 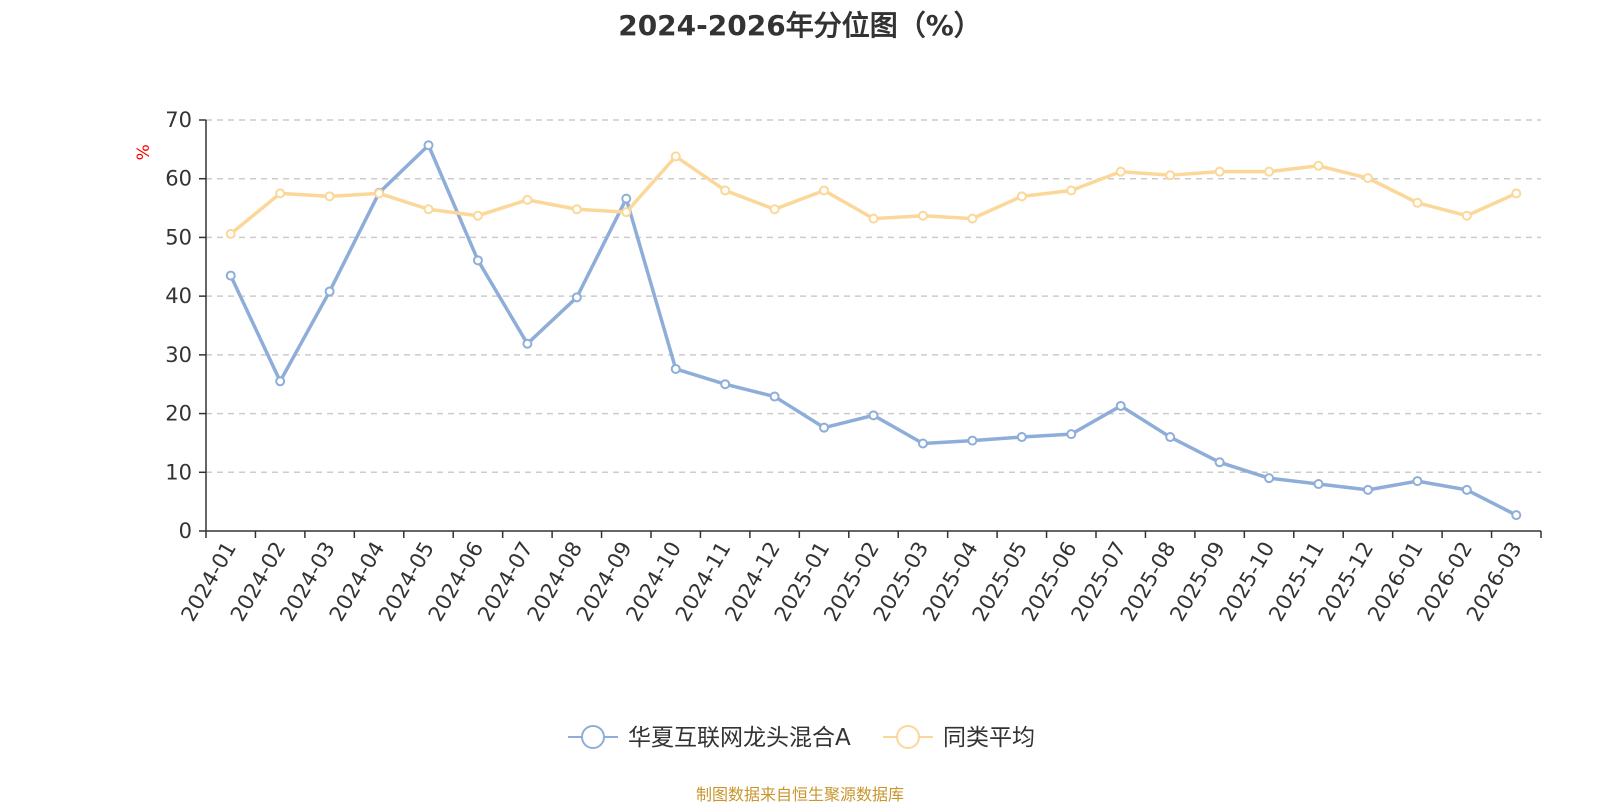 I want to click on legend-item-1: 同类平均, so click(x=959, y=738).